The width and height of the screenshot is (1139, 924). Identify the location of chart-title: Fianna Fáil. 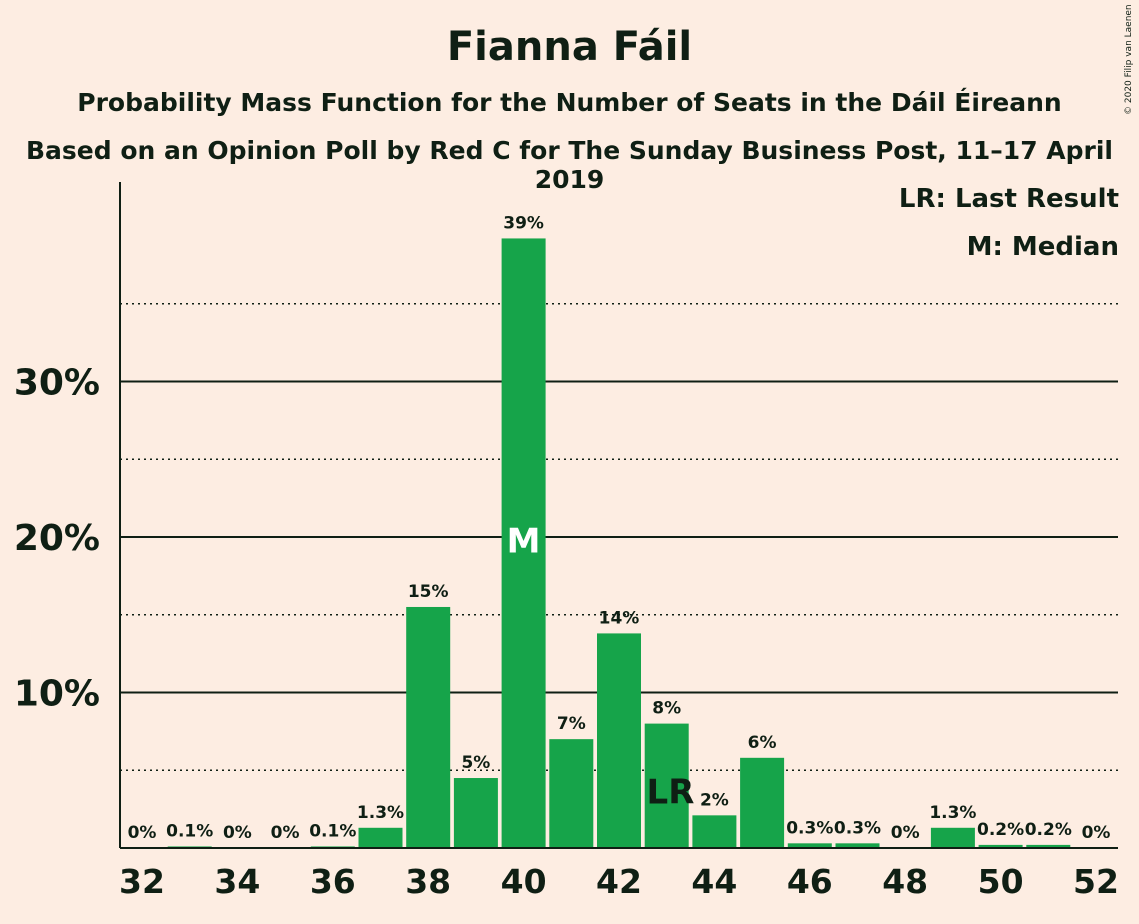
(569, 47).